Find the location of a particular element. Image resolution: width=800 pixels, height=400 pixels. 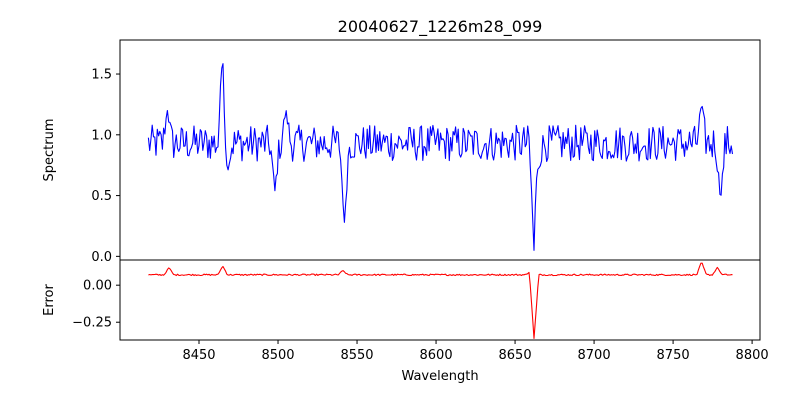

chart-title: 20040627_1226m28_099 is located at coordinates (440, 27).